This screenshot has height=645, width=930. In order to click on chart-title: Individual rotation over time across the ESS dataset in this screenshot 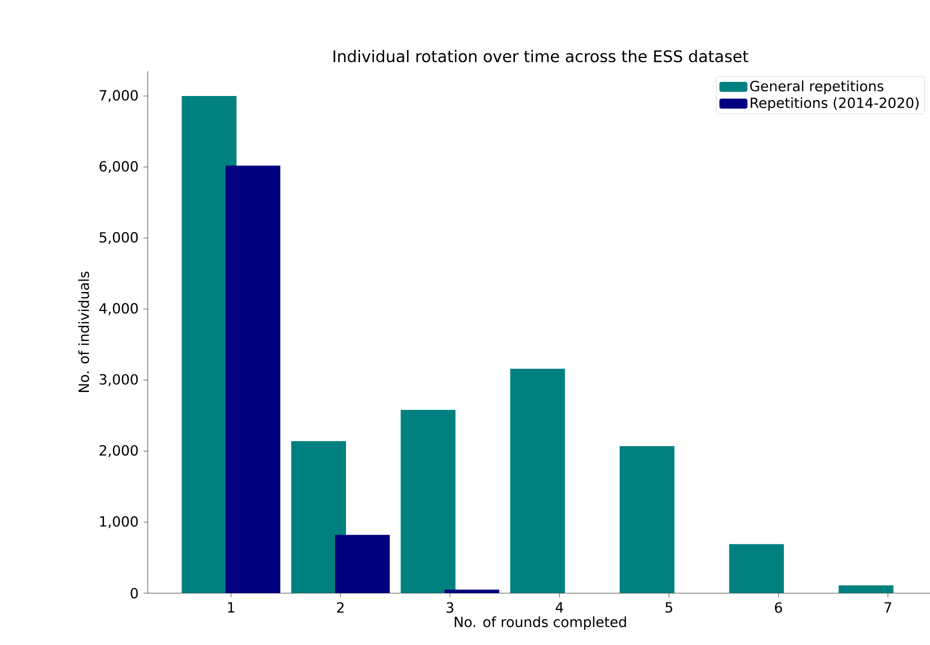, I will do `click(541, 56)`.